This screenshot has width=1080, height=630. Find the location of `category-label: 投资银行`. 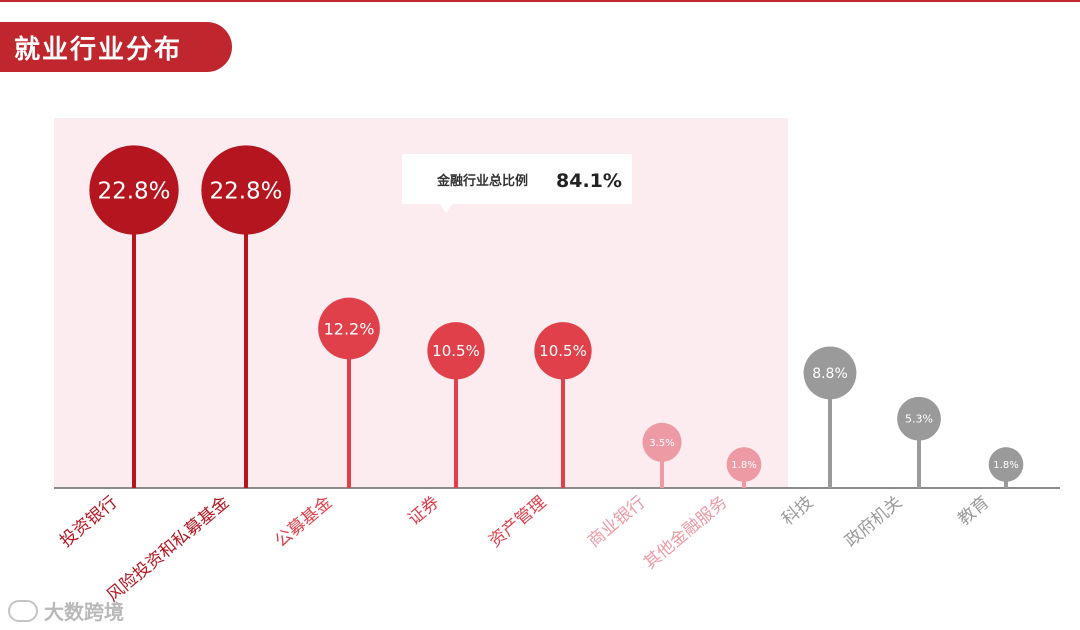

category-label: 投资银行 is located at coordinates (88, 522).